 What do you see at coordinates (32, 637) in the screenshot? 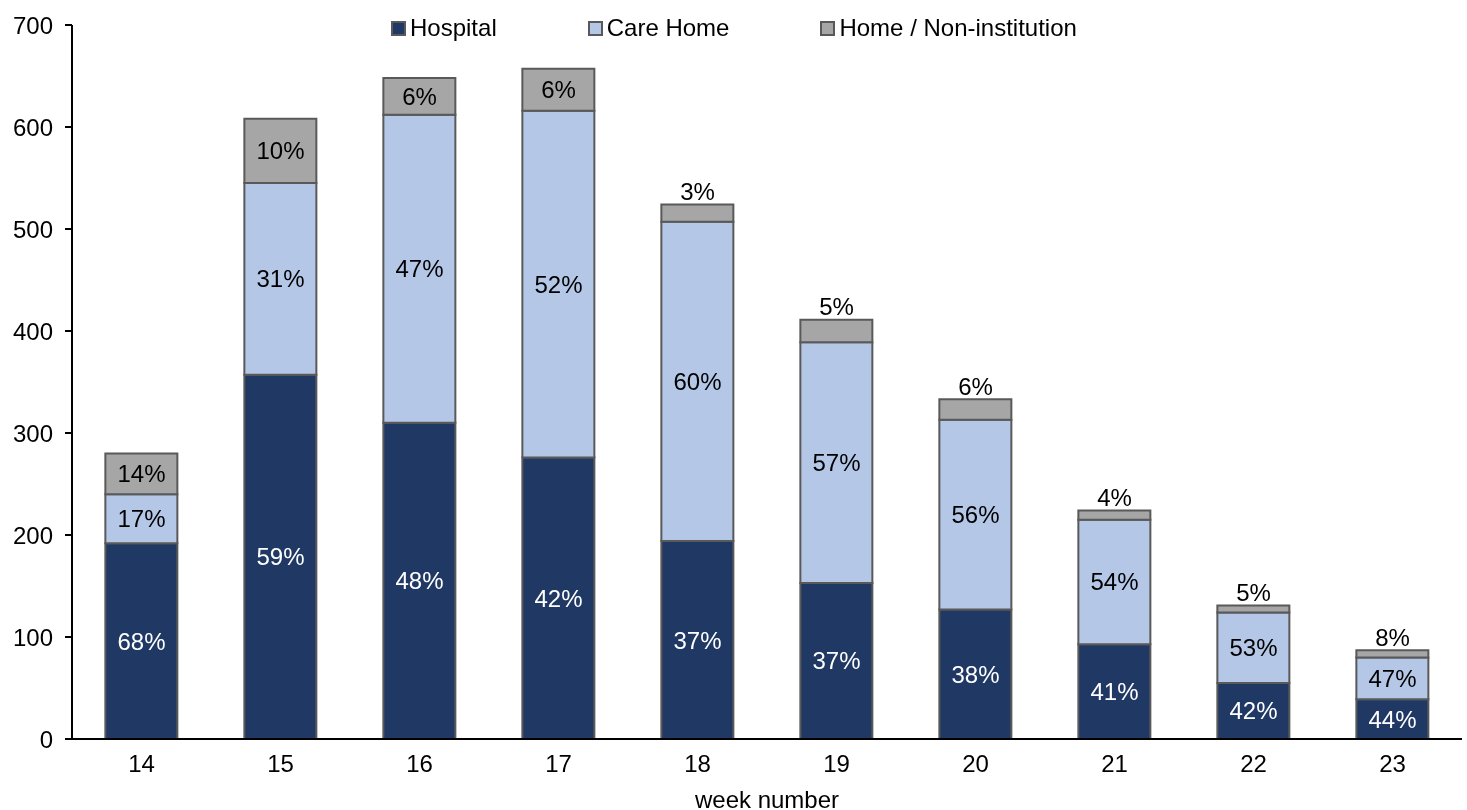
I see `y-tick-label: 100` at bounding box center [32, 637].